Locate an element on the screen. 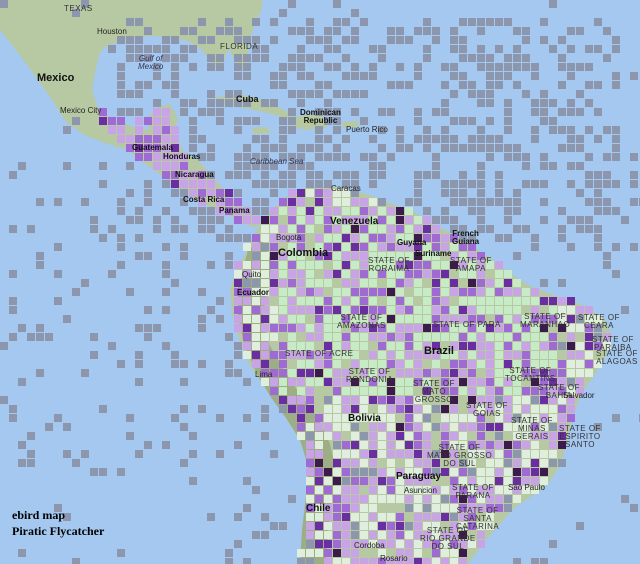 The width and height of the screenshot is (640, 564). label-bolivia: Bolivia is located at coordinates (364, 418).